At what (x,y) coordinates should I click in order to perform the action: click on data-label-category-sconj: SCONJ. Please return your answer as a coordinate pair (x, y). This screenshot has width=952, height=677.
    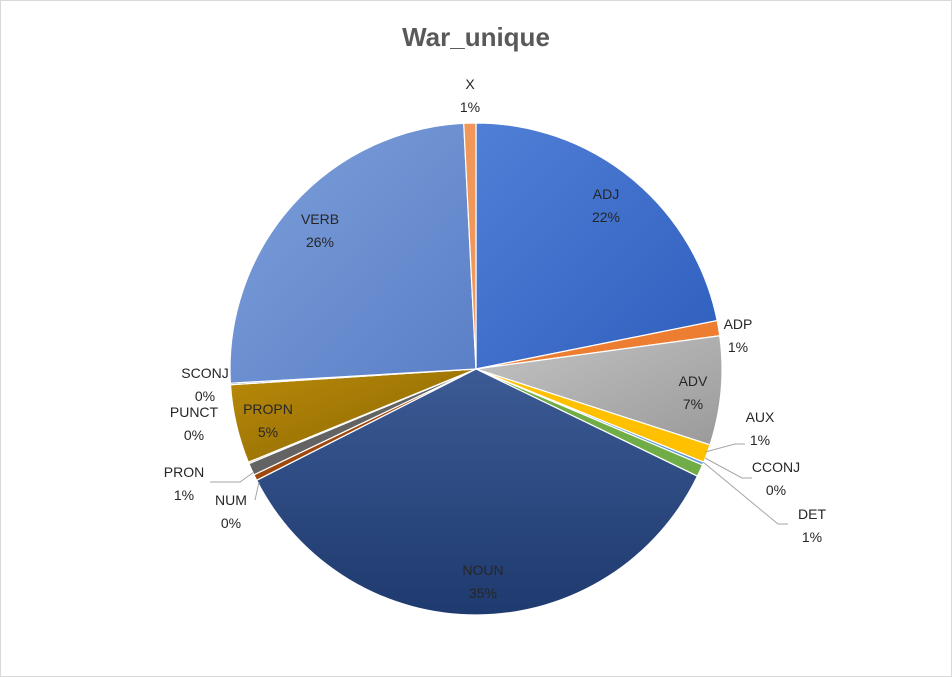
    Looking at the image, I should click on (204, 373).